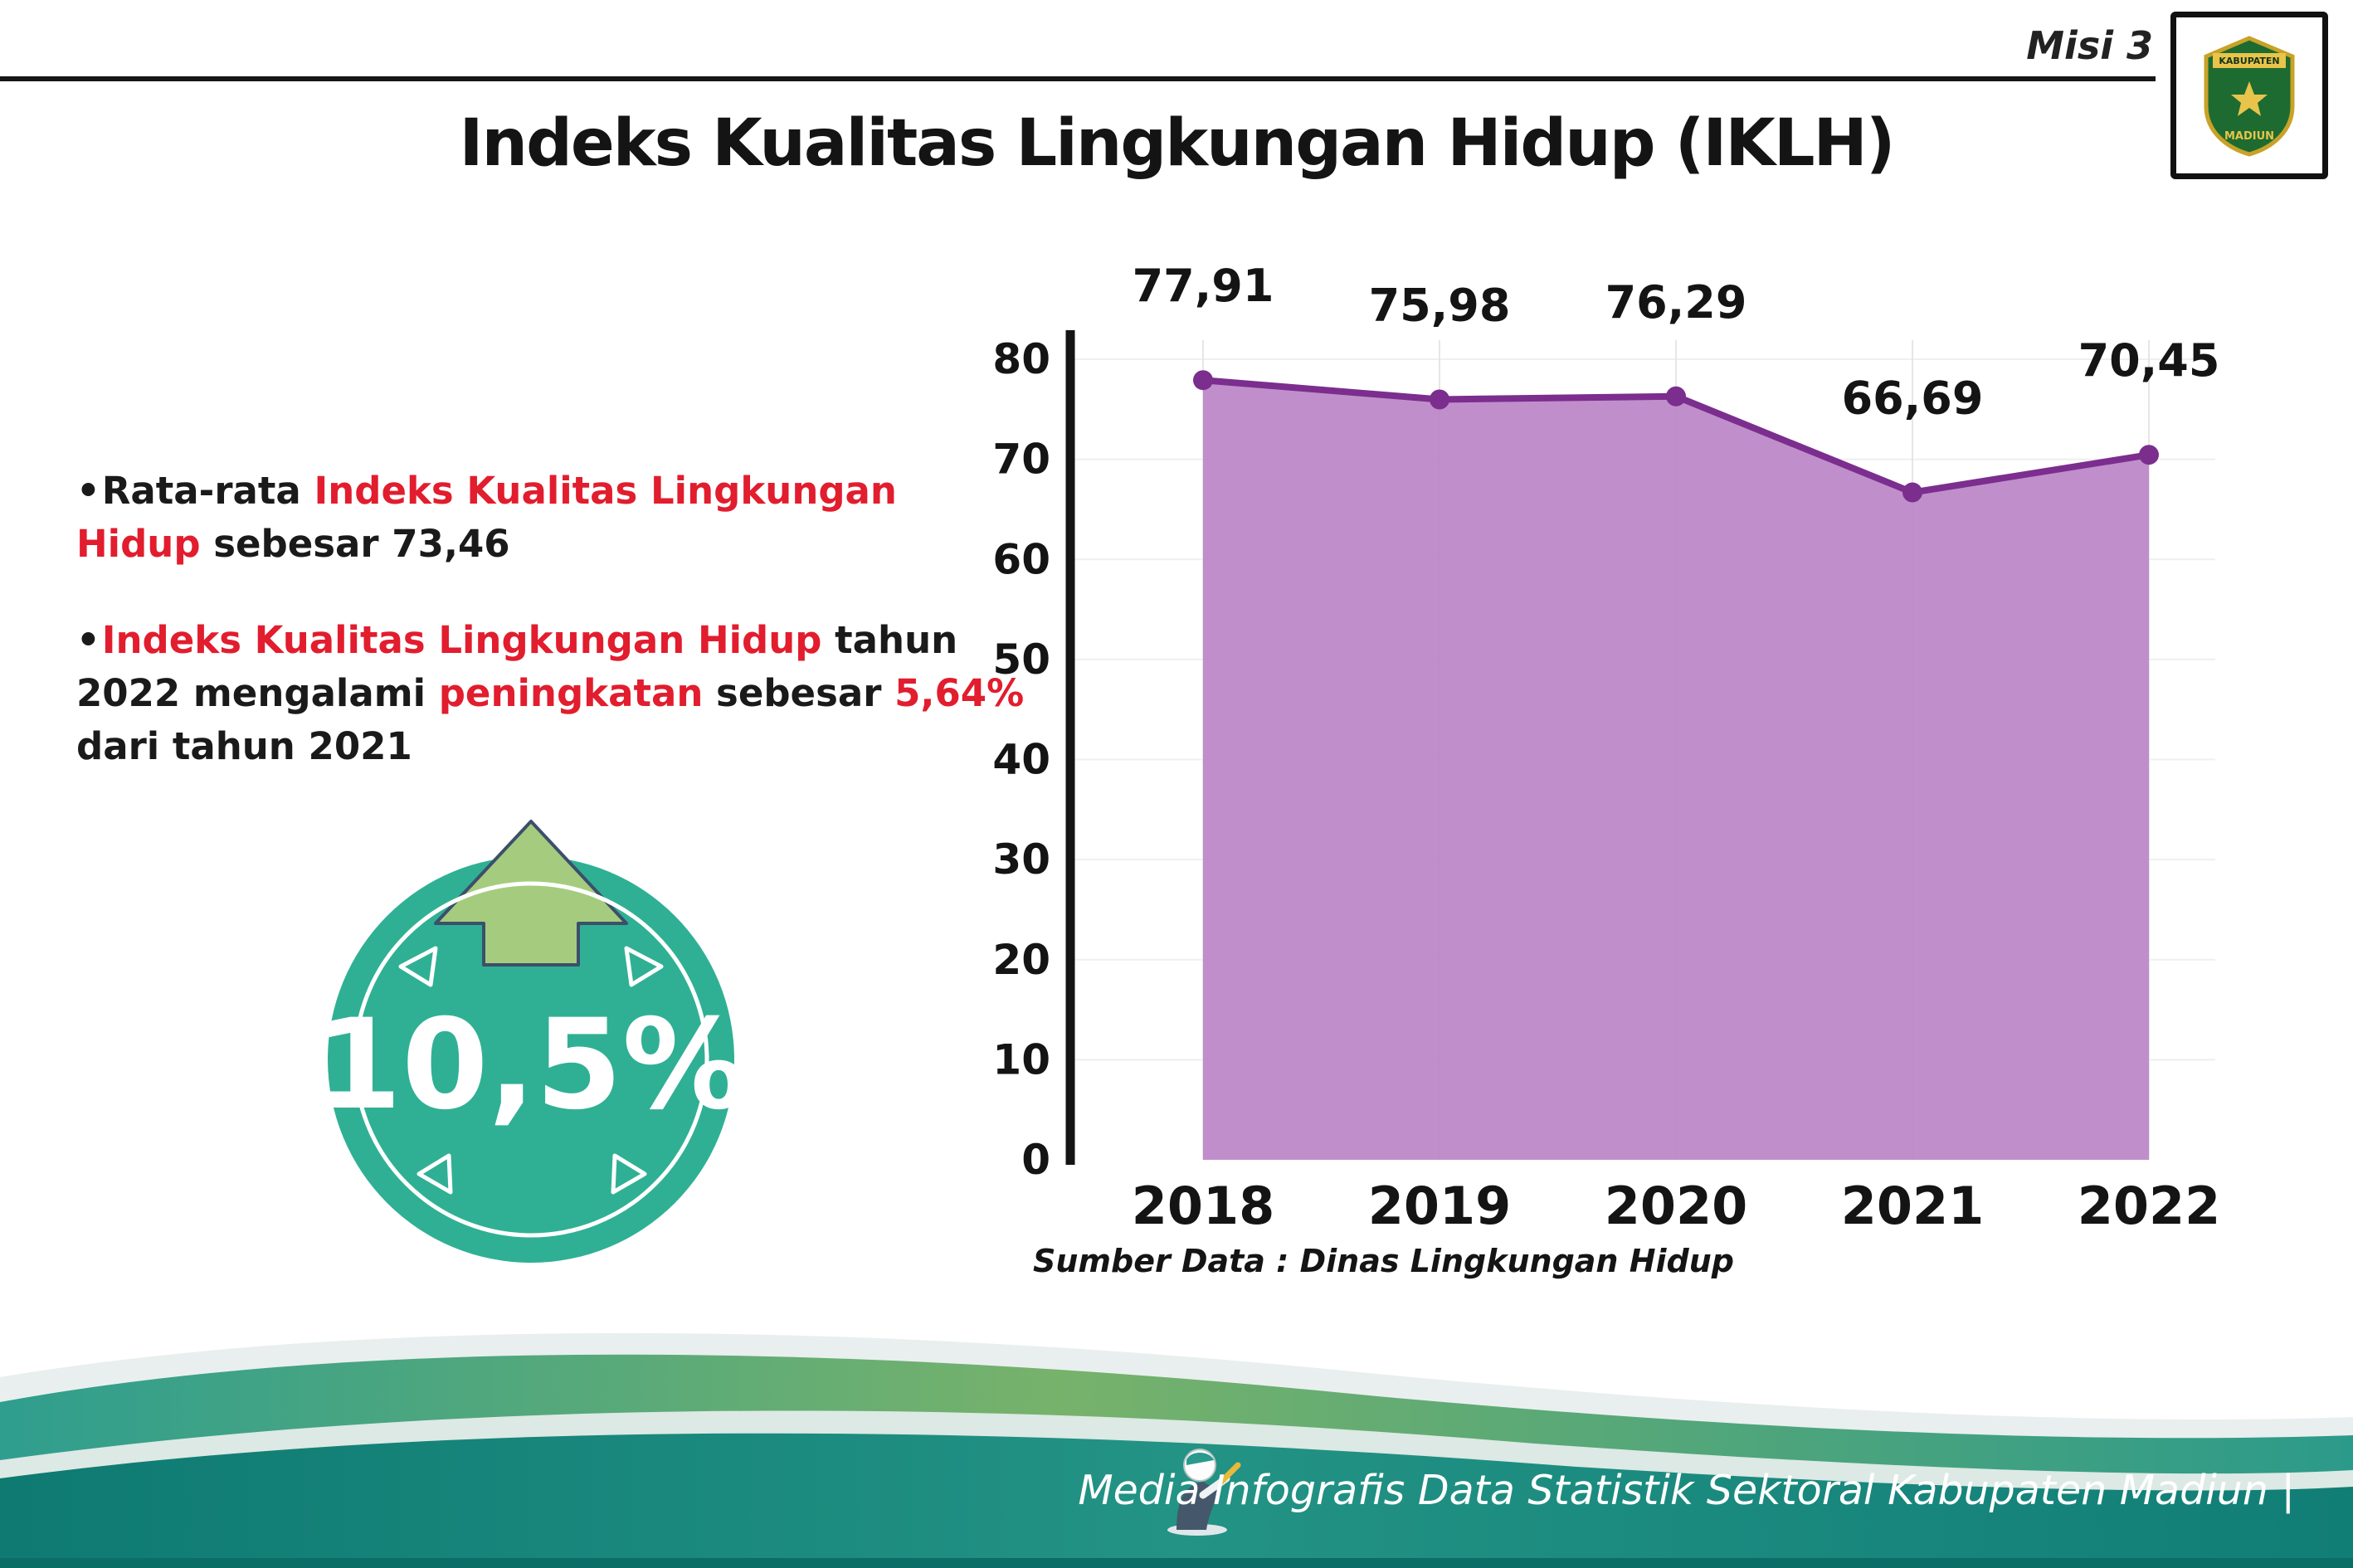  What do you see at coordinates (1203, 286) in the screenshot?
I see `data-label: 77,91` at bounding box center [1203, 286].